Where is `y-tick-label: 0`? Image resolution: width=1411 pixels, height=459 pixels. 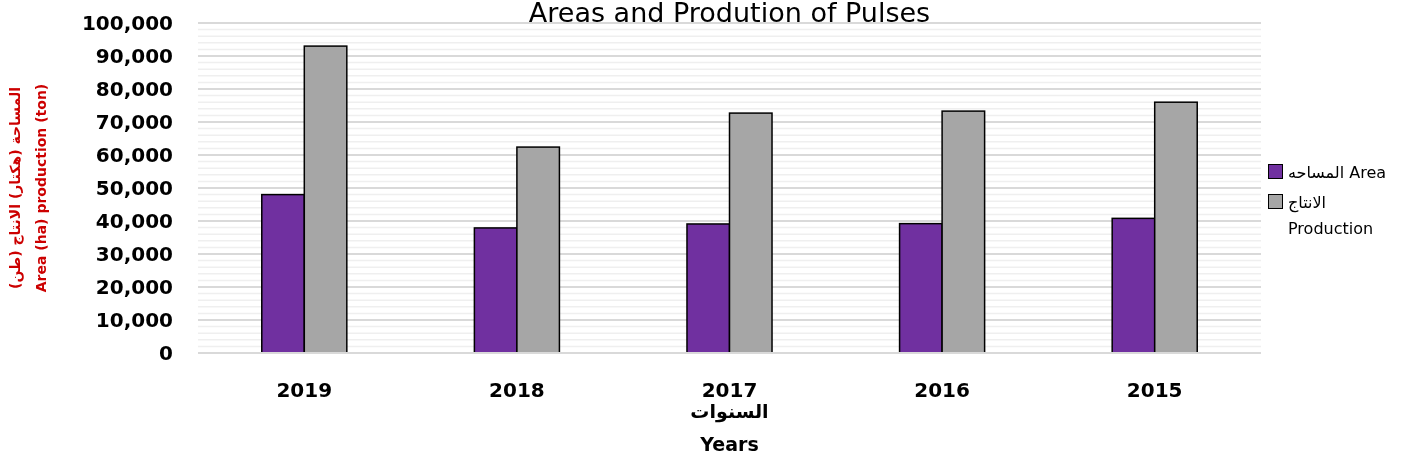
y-tick-label: 0 is located at coordinates (166, 353).